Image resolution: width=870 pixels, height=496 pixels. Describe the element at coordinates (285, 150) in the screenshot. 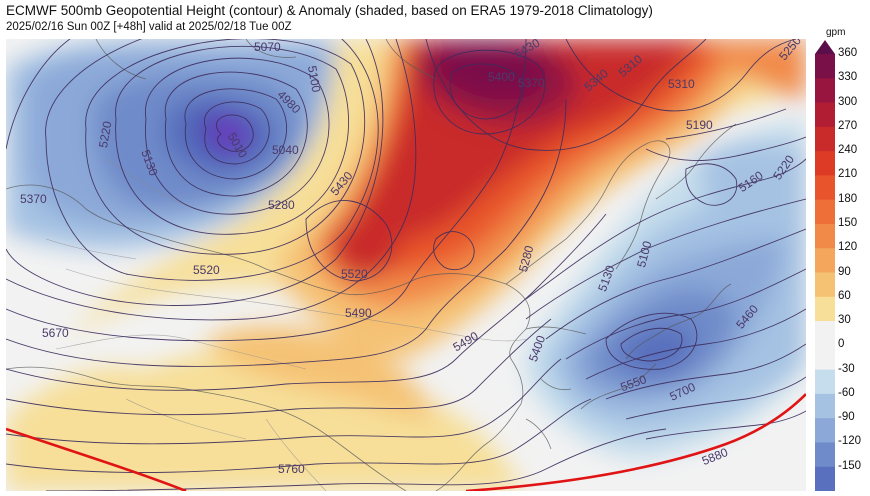

I see `contour-label: 5040` at that location.